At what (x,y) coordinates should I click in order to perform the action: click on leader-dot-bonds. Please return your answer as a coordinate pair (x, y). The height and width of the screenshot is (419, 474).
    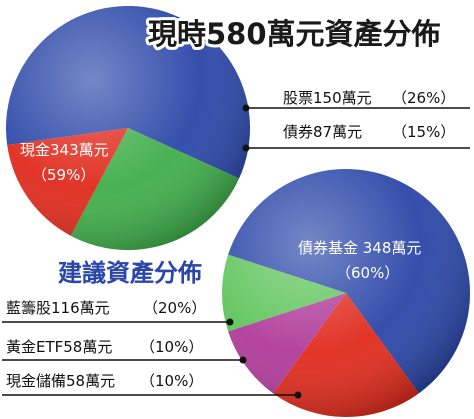
    Looking at the image, I should click on (246, 148).